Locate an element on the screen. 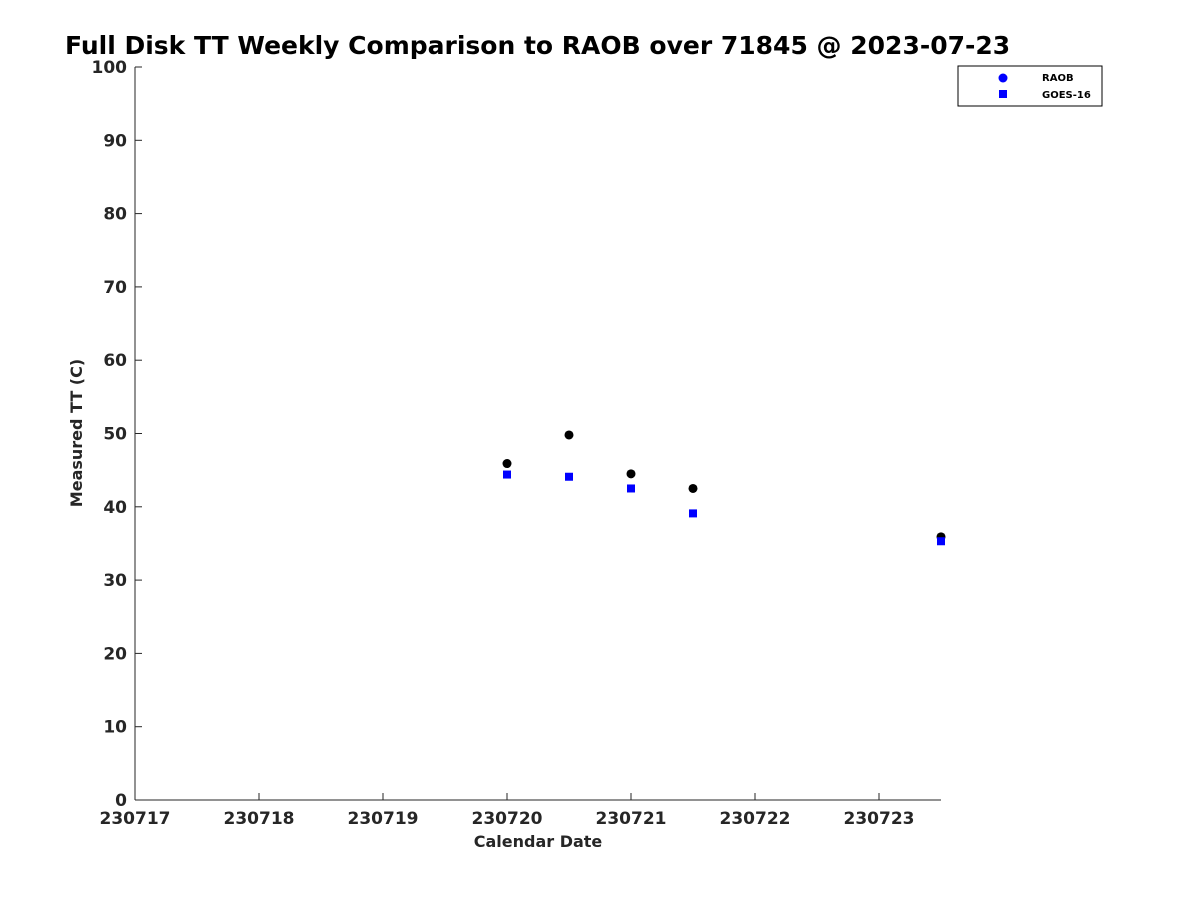 The width and height of the screenshot is (1200, 900). data-points is located at coordinates (724, 488).